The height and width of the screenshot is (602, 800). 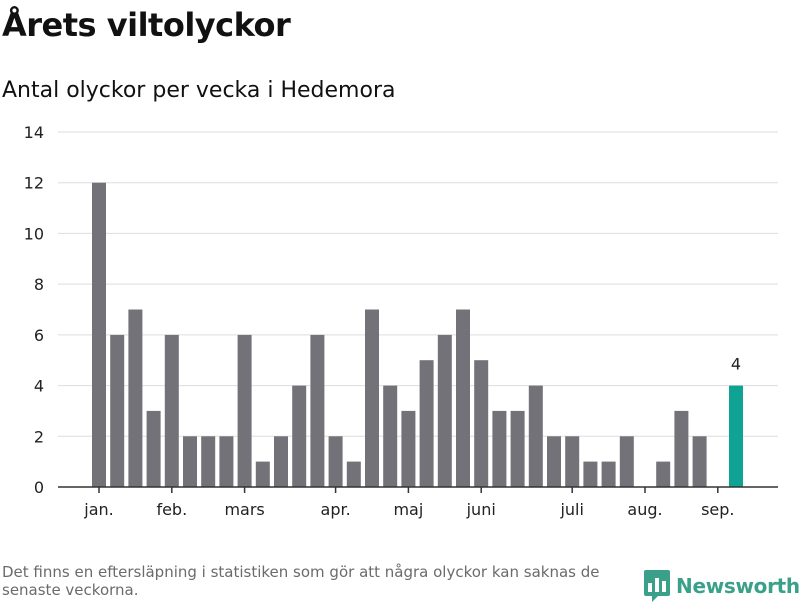 I want to click on y-tick-label: 8, so click(x=39, y=284).